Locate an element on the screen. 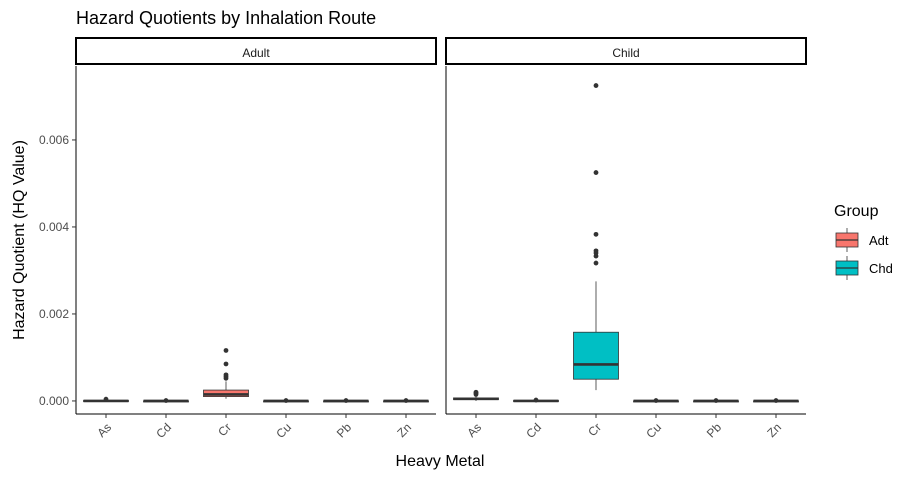 This screenshot has width=913, height=477. box-chd-cd is located at coordinates (536, 400).